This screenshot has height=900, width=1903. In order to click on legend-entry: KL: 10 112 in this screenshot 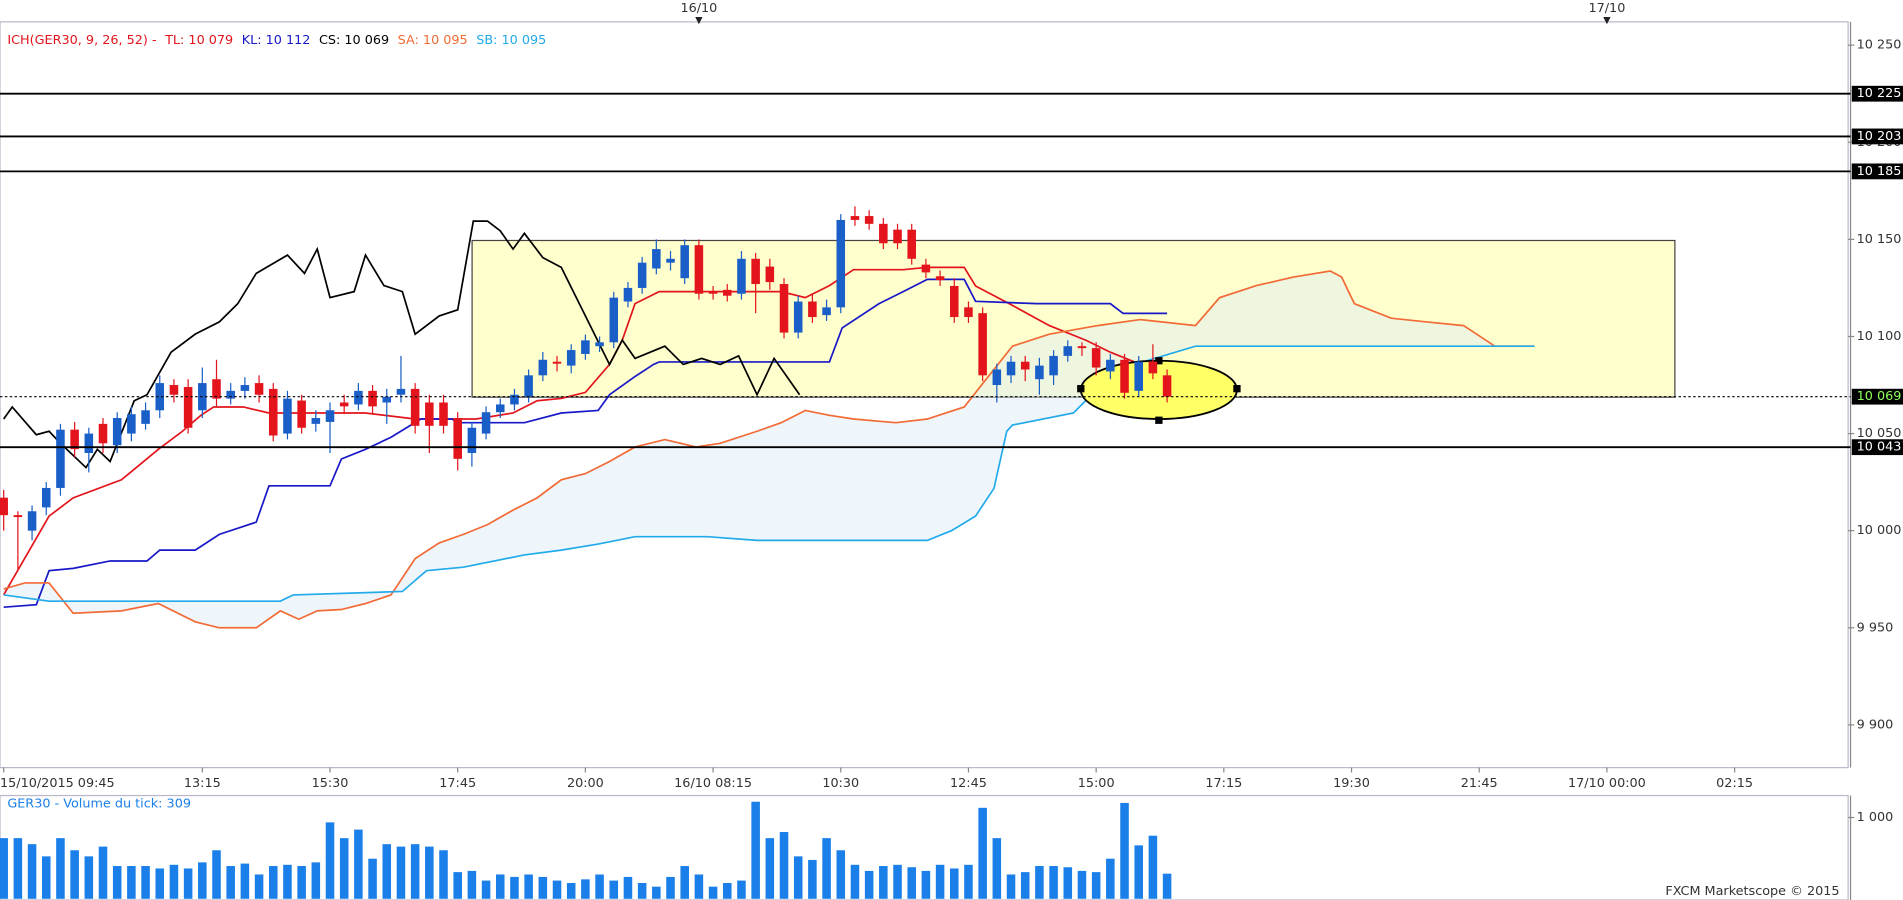, I will do `click(276, 40)`.